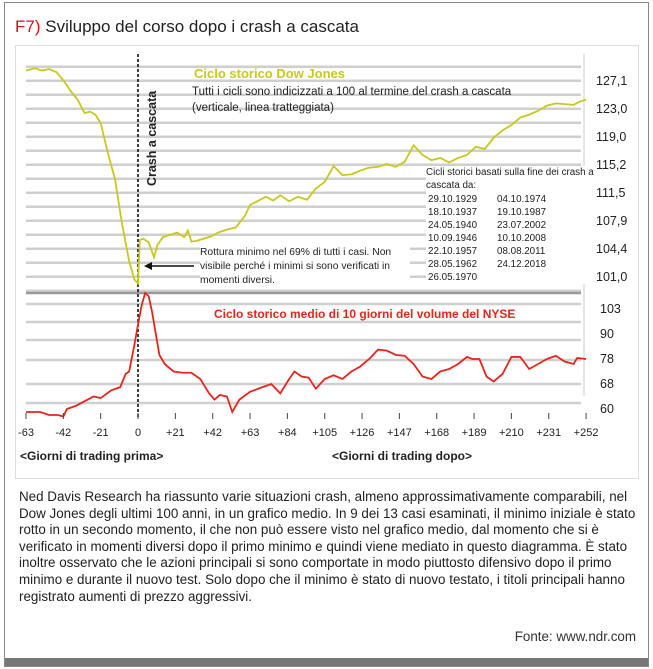  I want to click on xtick-label: -42, so click(63, 433).